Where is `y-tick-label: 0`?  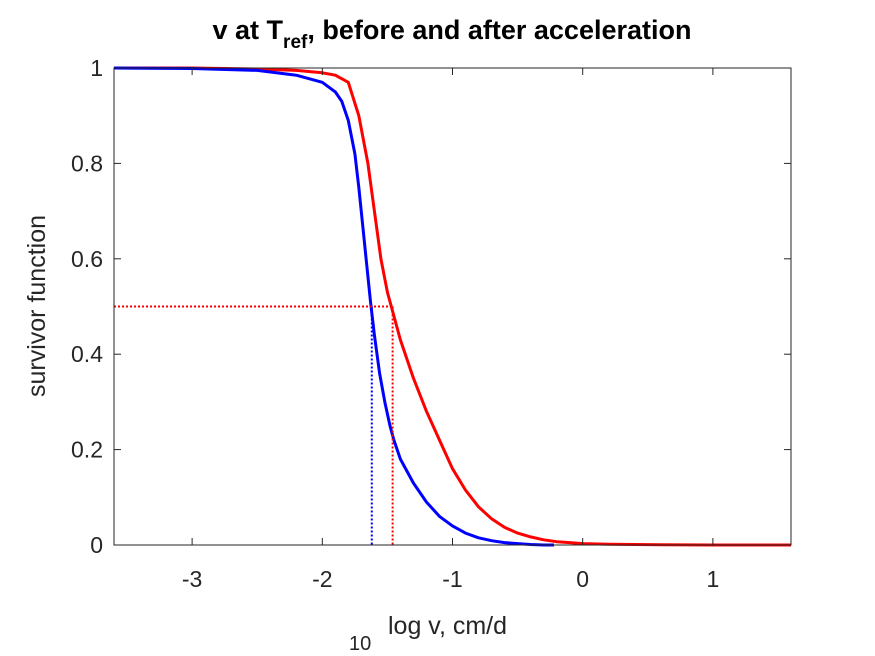 y-tick-label: 0 is located at coordinates (96, 545).